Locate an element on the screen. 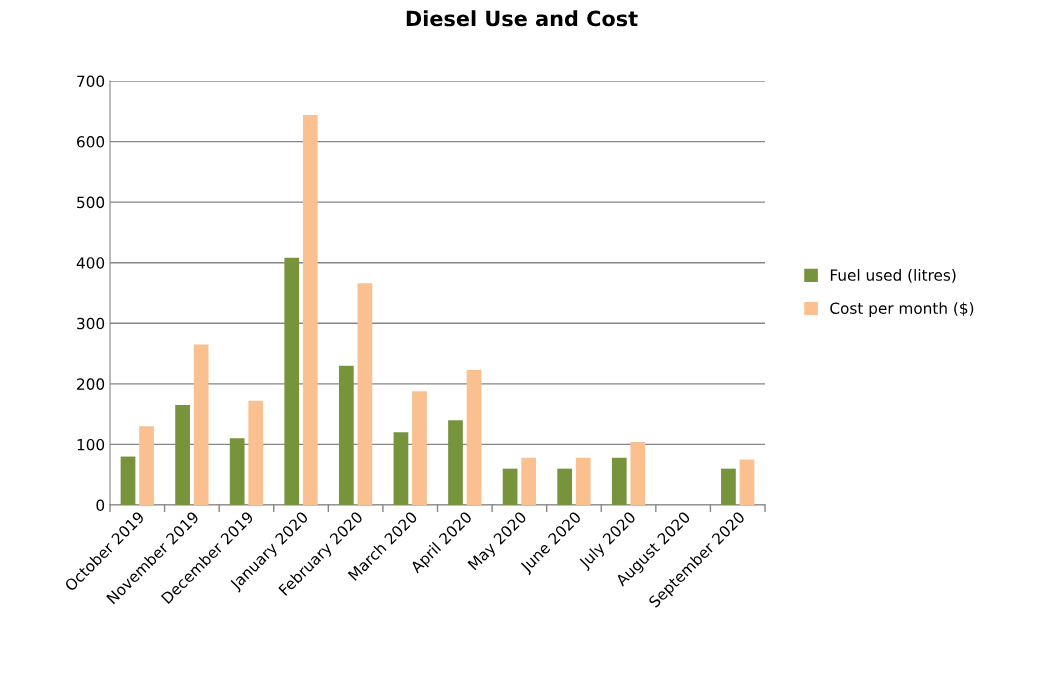  y-tick-label: 400 is located at coordinates (90, 263).